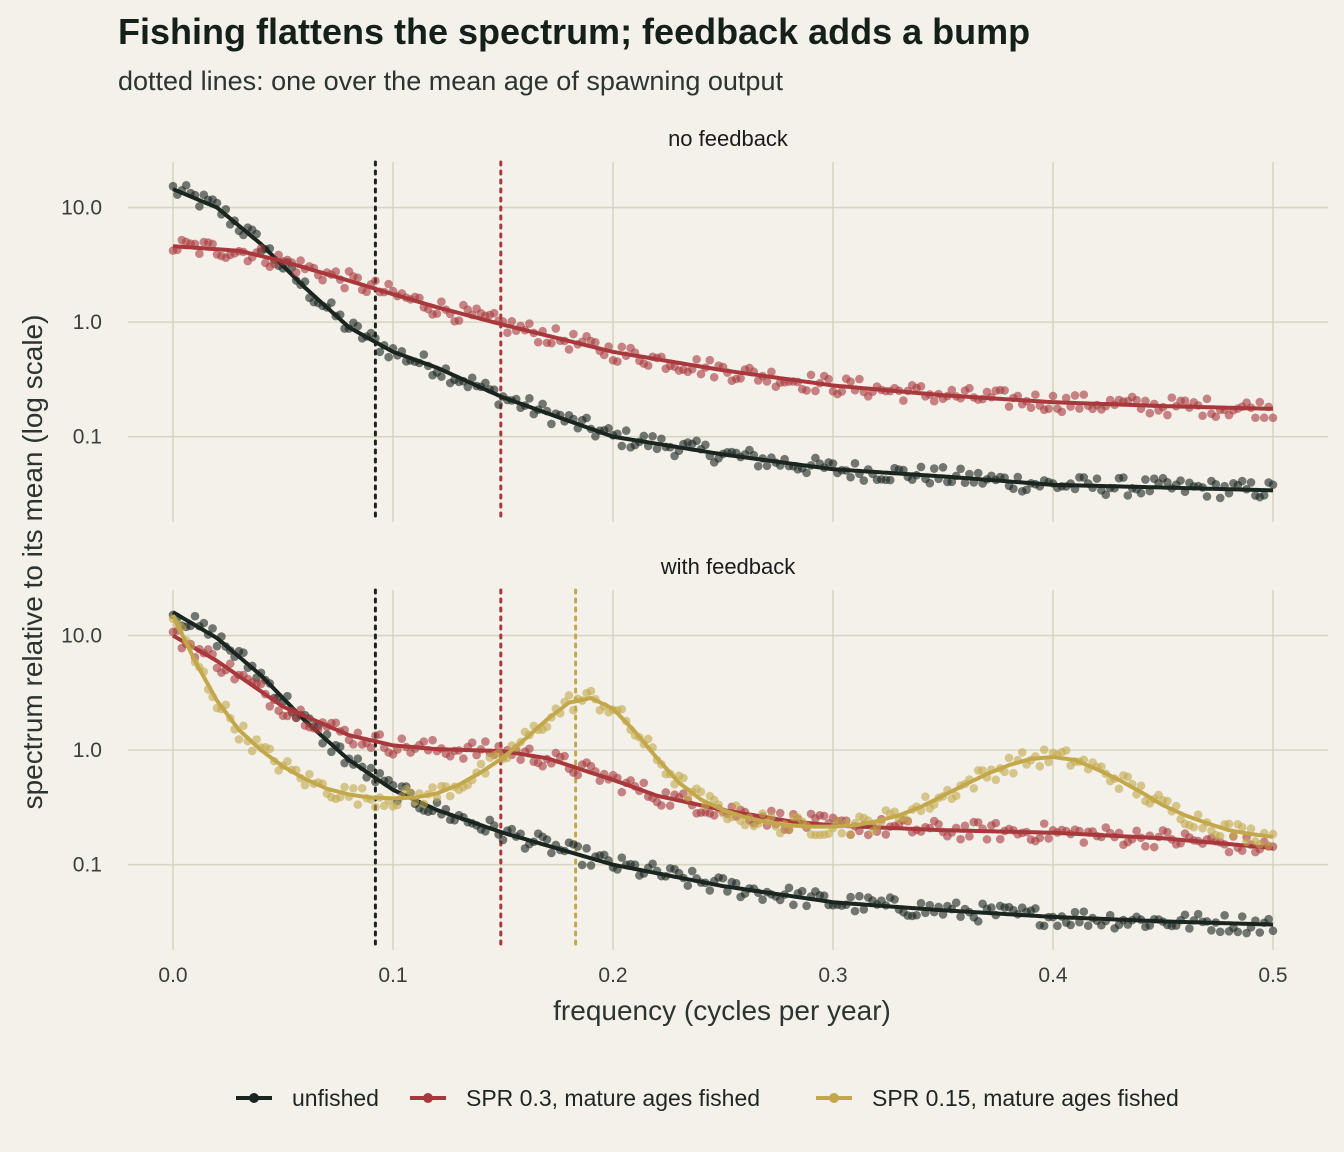  What do you see at coordinates (834, 1098) in the screenshot?
I see `legend-key-spr015-point` at bounding box center [834, 1098].